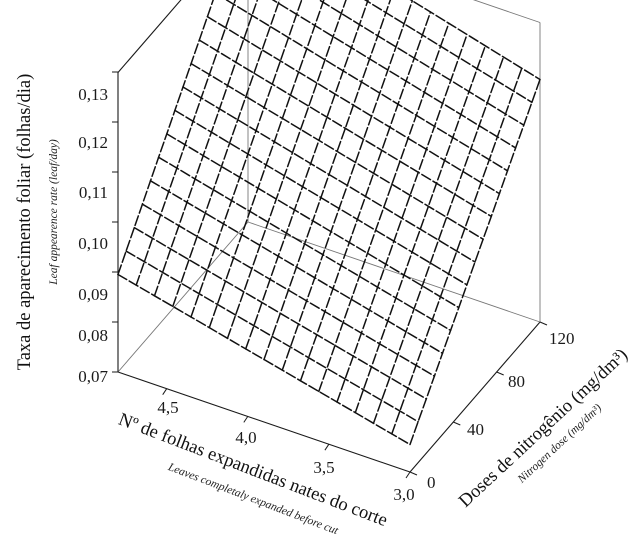 The height and width of the screenshot is (560, 633). I want to click on x-tick-label: 3,5, so click(323, 467).